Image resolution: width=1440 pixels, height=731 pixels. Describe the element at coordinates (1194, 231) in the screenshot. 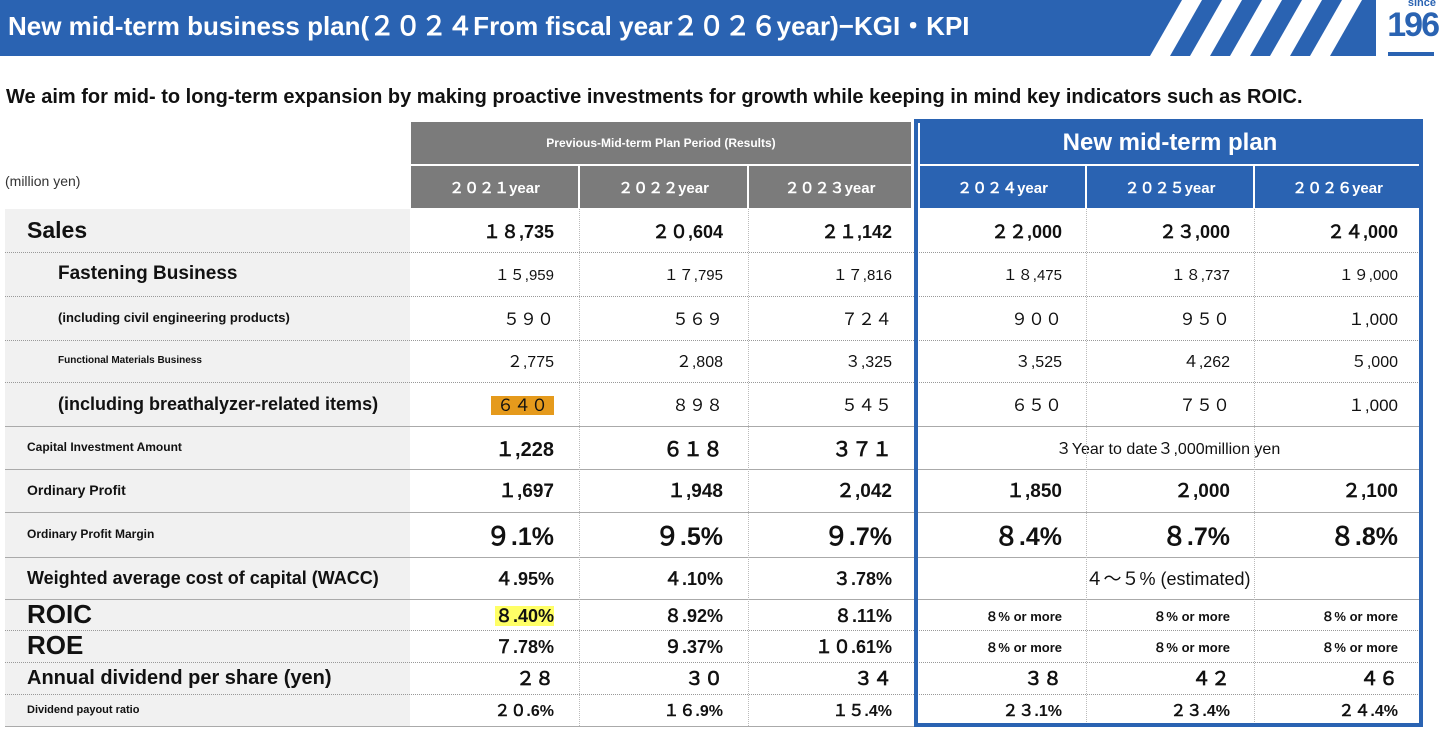

I see `cell-2025: ２３,000` at that location.